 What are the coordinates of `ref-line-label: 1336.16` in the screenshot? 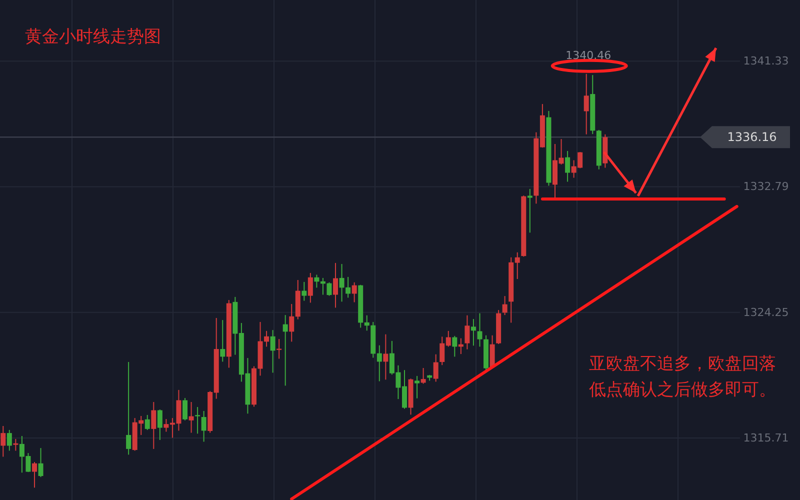 It's located at (752, 137).